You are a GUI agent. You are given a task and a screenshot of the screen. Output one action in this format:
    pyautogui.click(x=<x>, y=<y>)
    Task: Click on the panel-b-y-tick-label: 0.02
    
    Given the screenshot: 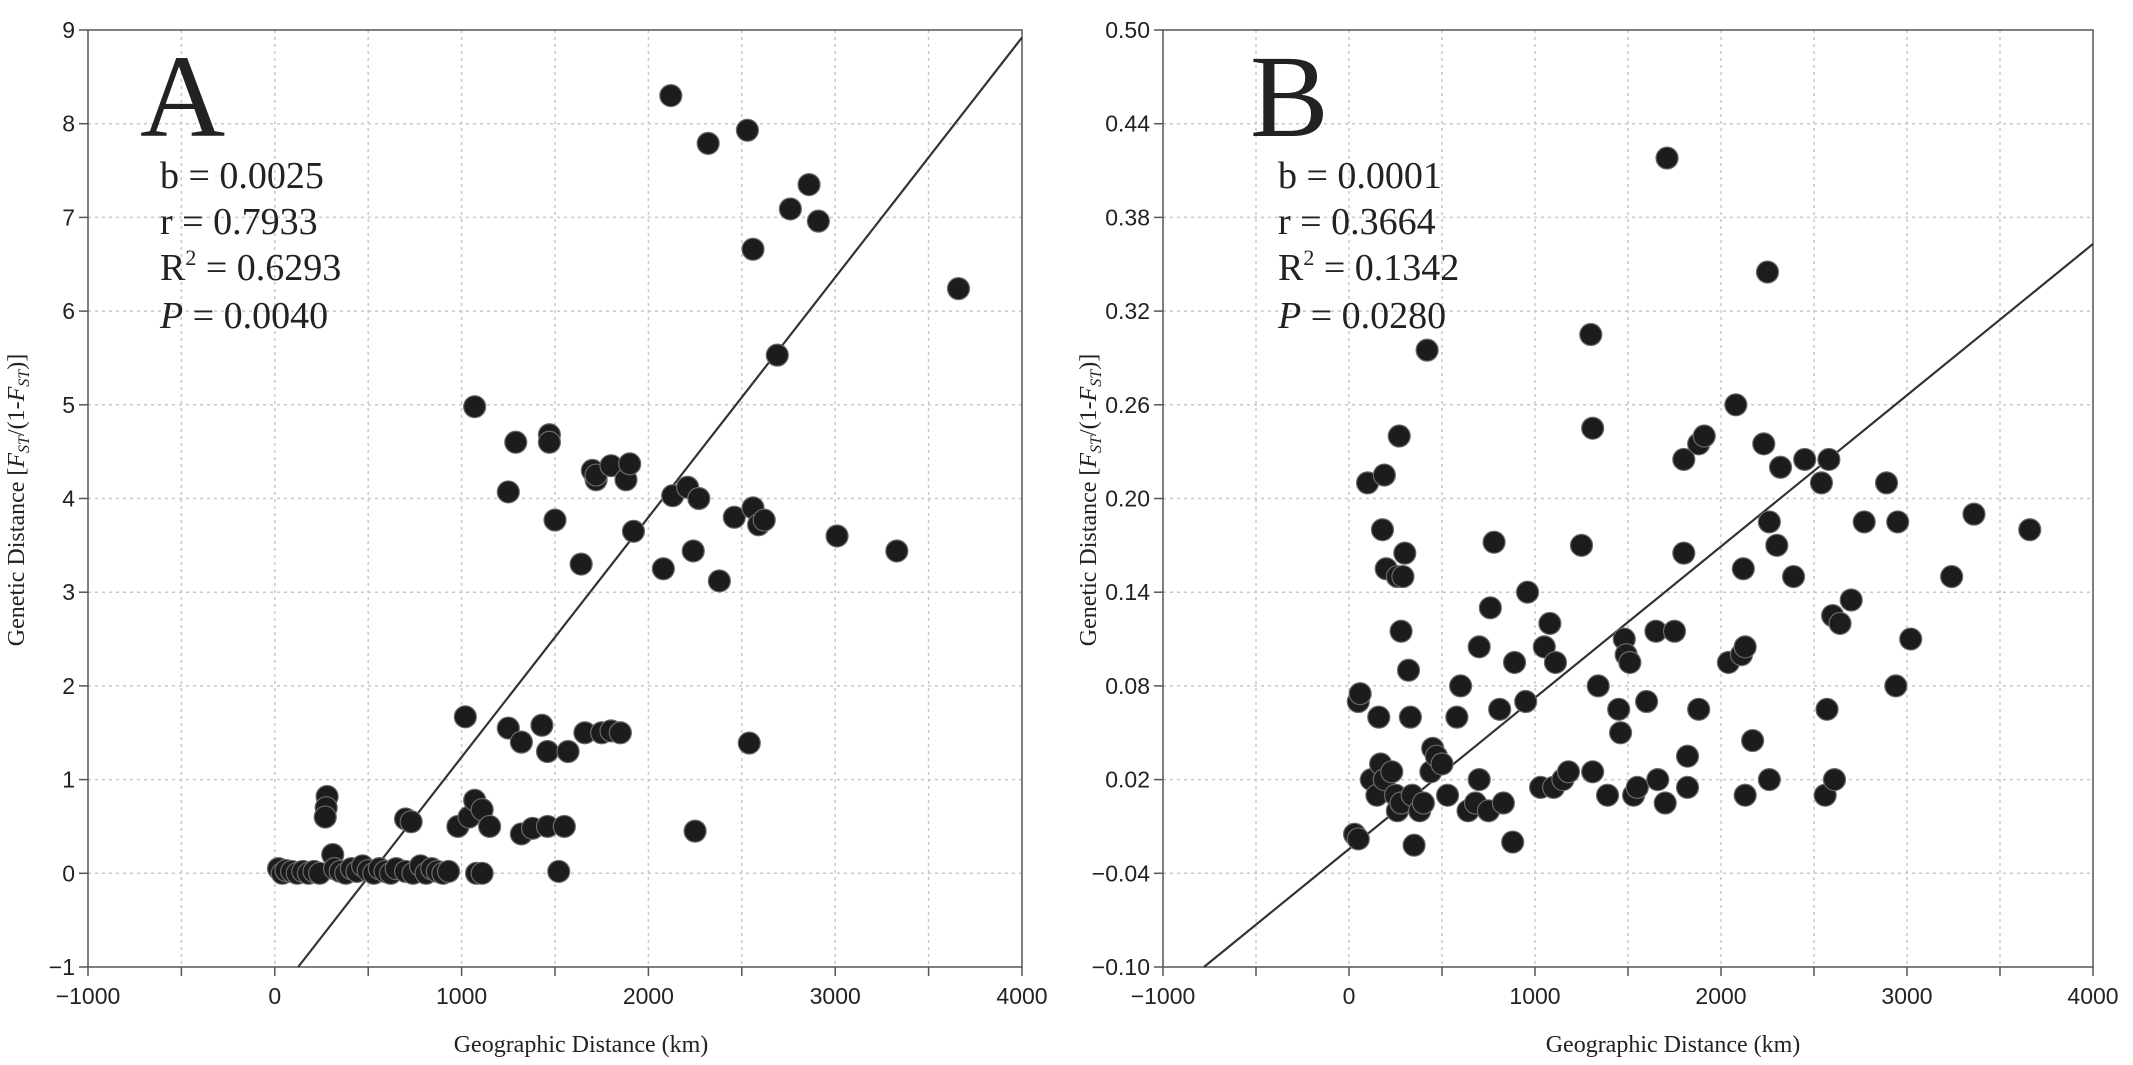 What is the action you would take?
    pyautogui.click(x=1127, y=780)
    